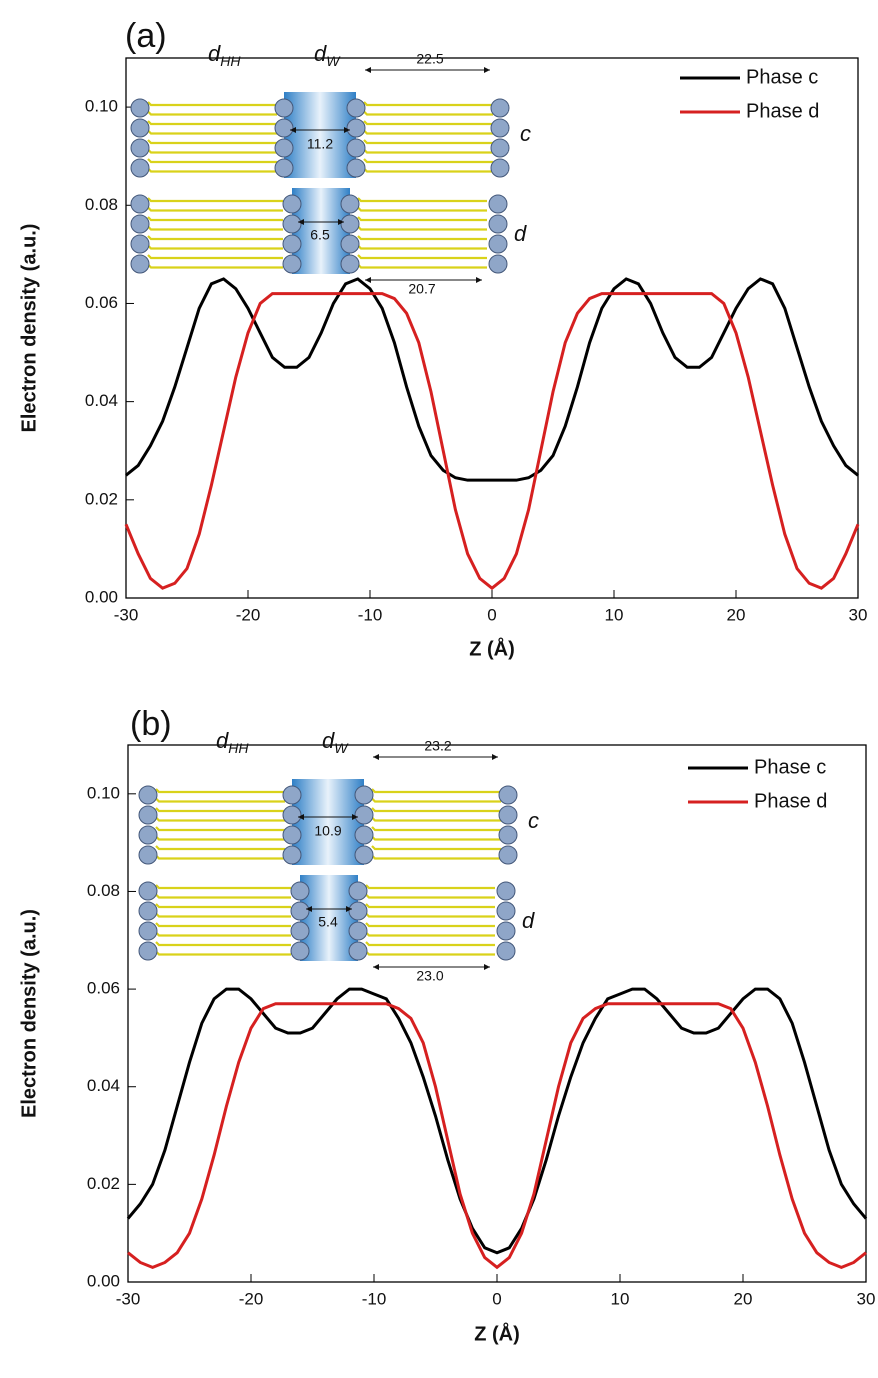  I want to click on inset-label: 5.4, so click(328, 922).